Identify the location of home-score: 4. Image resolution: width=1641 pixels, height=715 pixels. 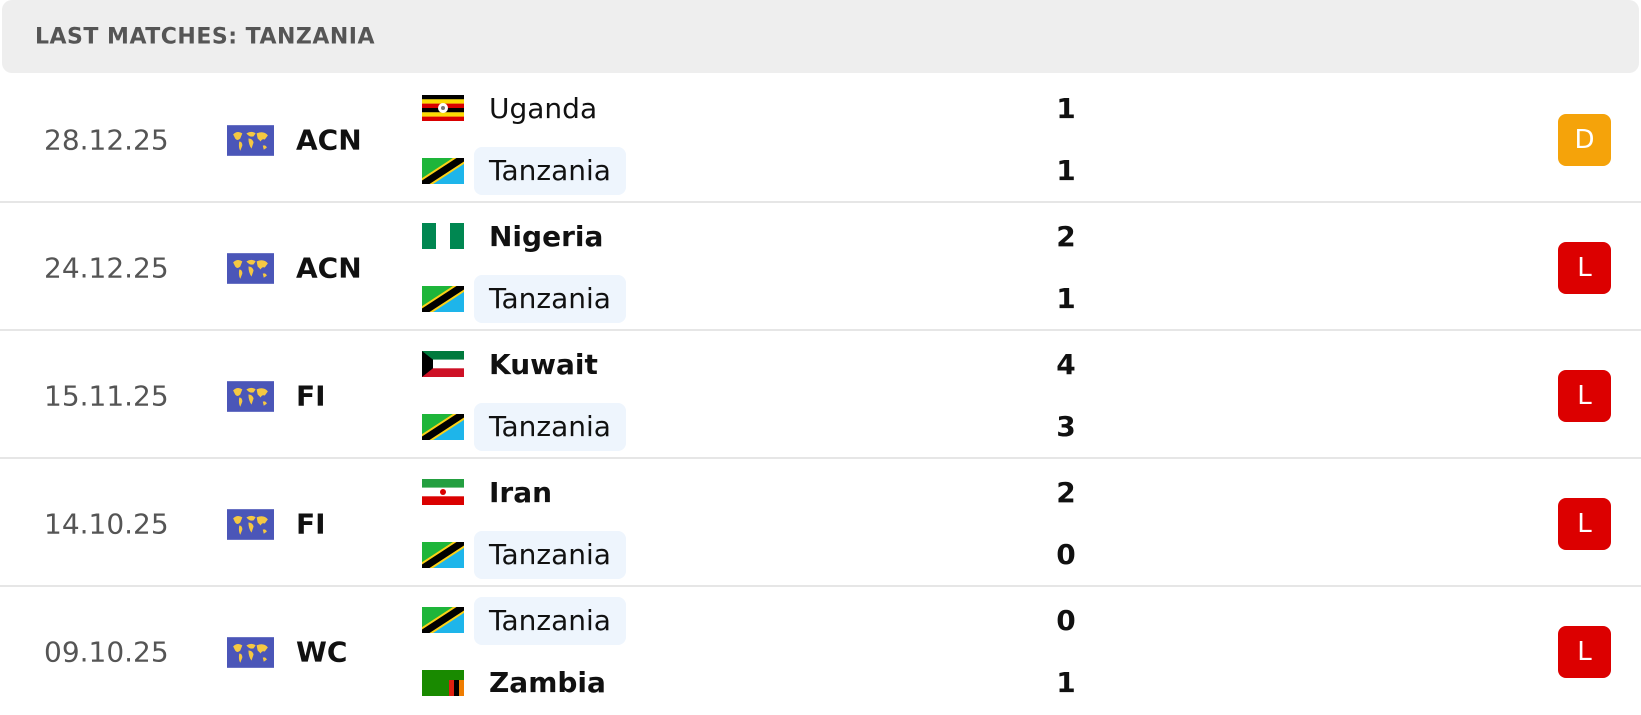
(1066, 364).